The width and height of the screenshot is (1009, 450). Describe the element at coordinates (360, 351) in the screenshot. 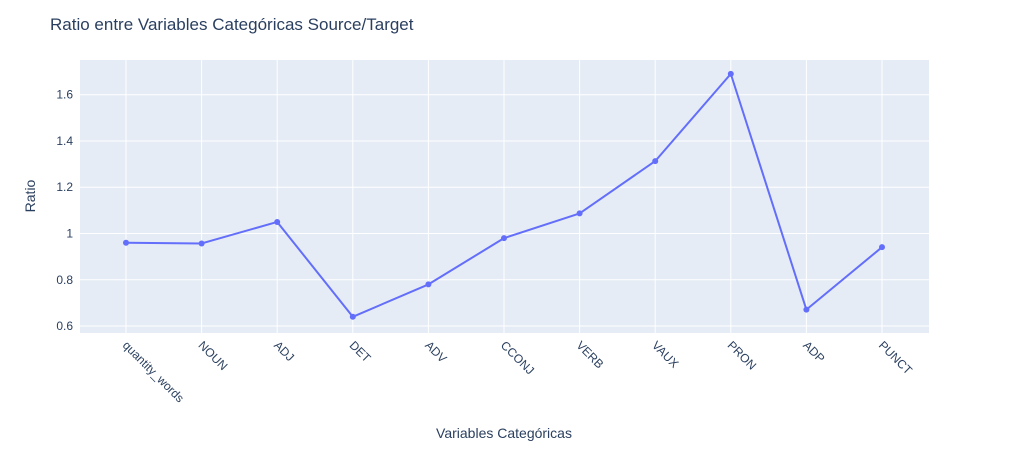

I see `x-tick-label: DET` at that location.